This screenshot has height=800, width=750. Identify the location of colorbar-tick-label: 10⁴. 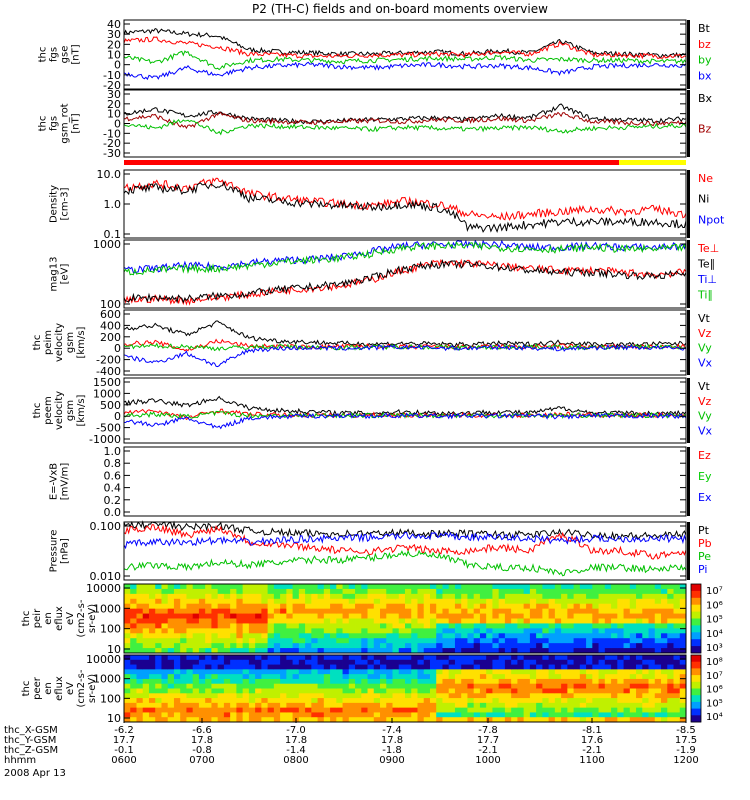
(714, 717).